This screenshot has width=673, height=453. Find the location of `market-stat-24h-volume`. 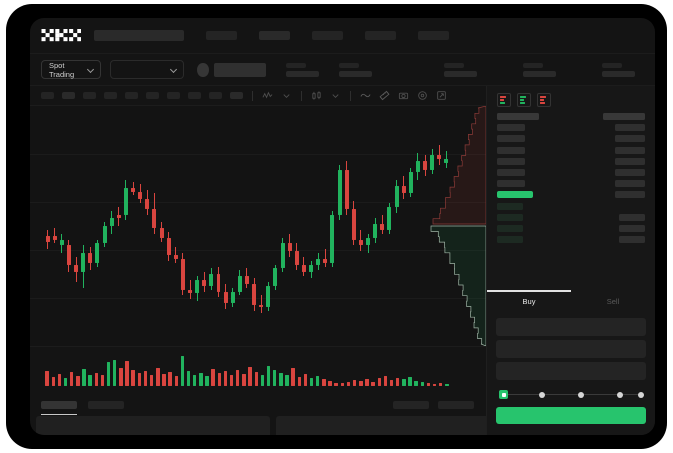

market-stat-24h-volume is located at coordinates (539, 69).